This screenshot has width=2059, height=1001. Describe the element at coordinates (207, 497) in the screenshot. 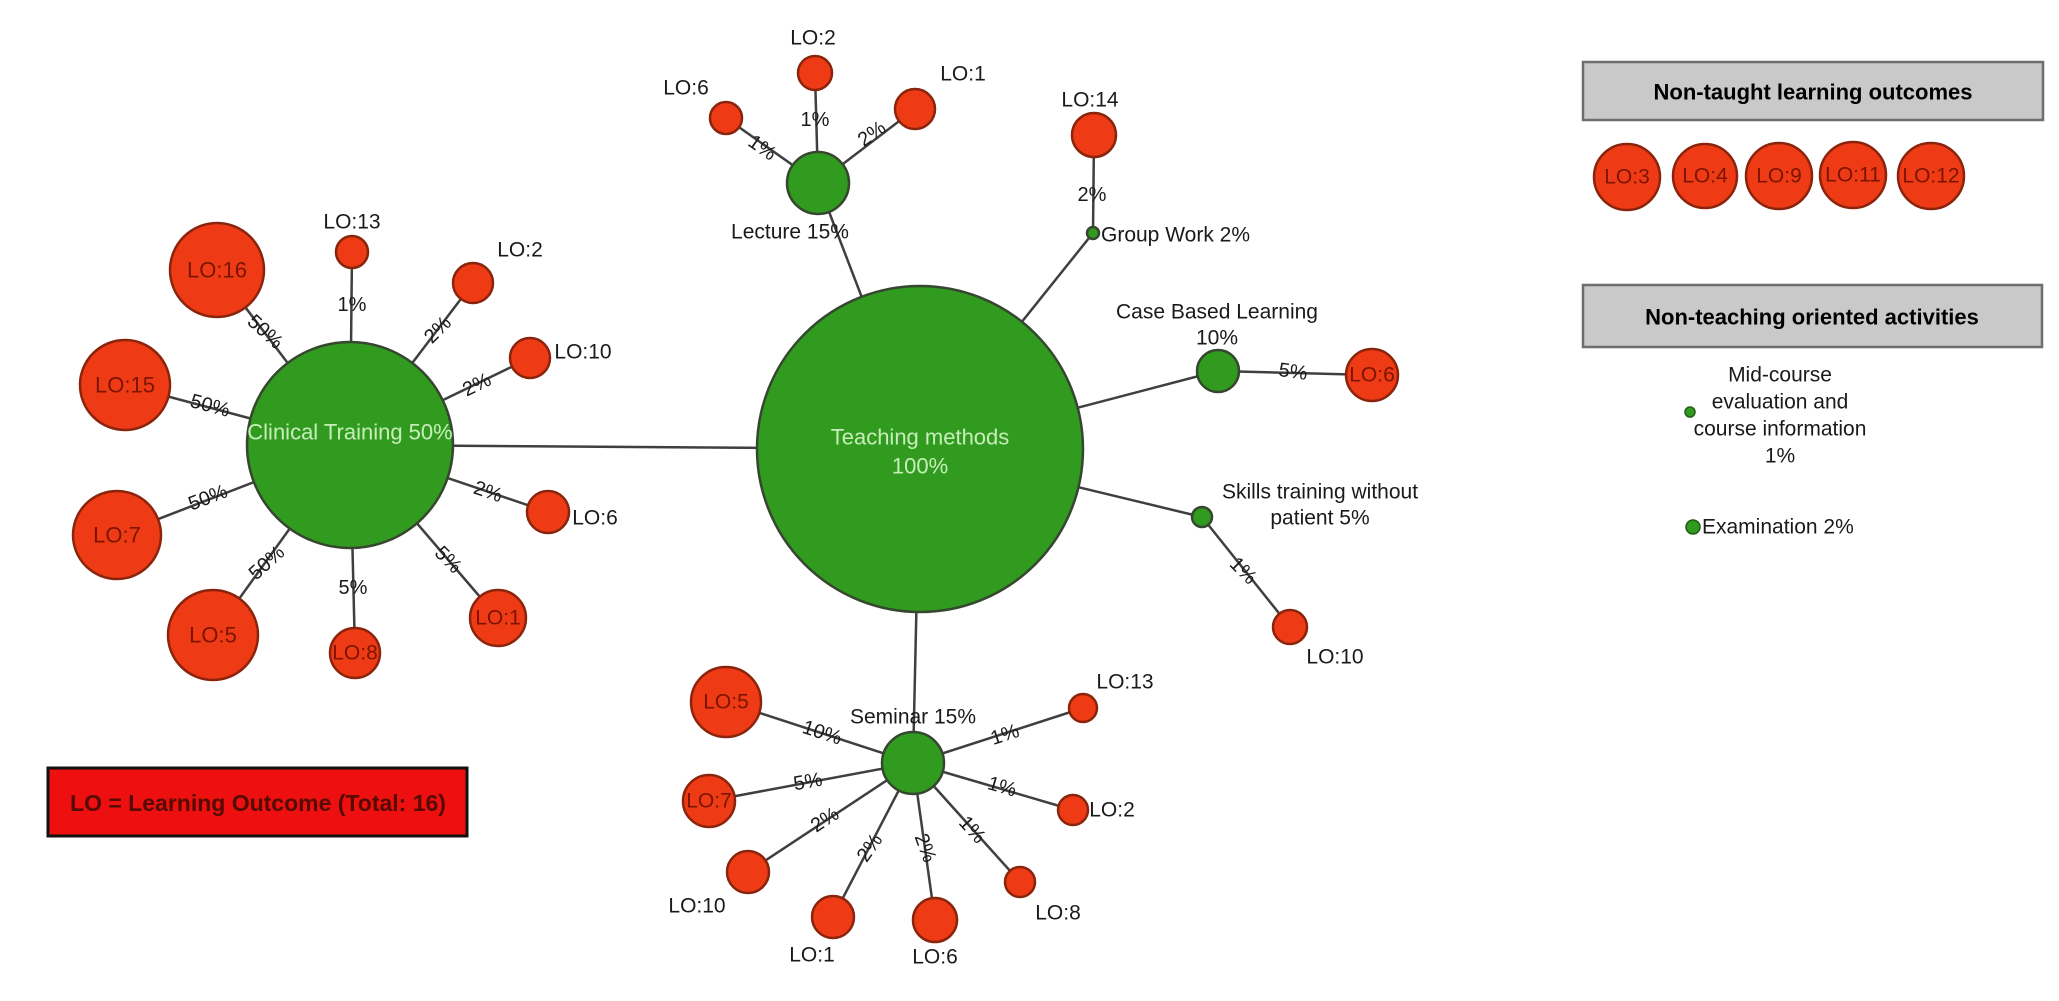

I see `pct-clinical-lo7: 50%` at that location.